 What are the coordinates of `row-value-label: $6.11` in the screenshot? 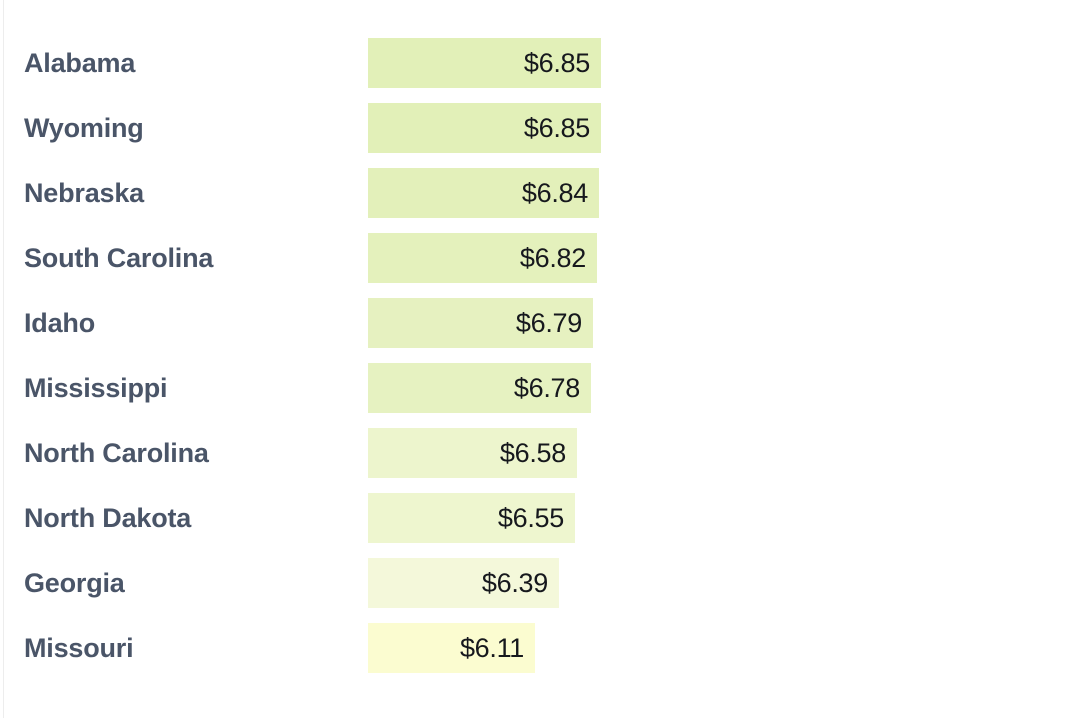 It's located at (491, 647).